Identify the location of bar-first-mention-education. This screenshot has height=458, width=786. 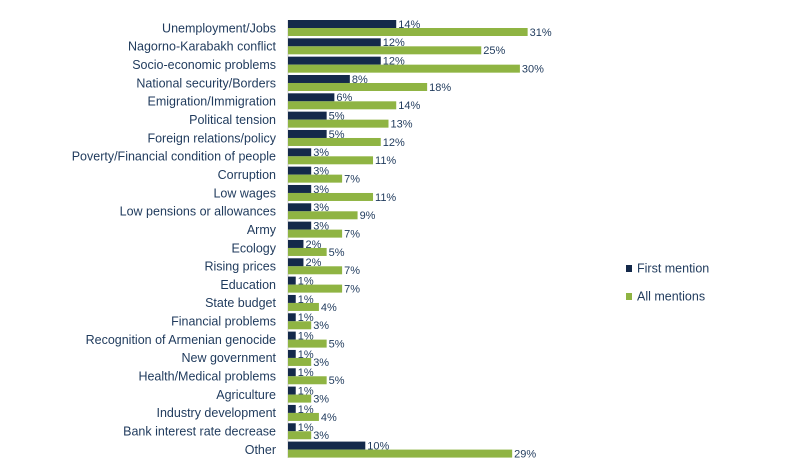
(292, 280).